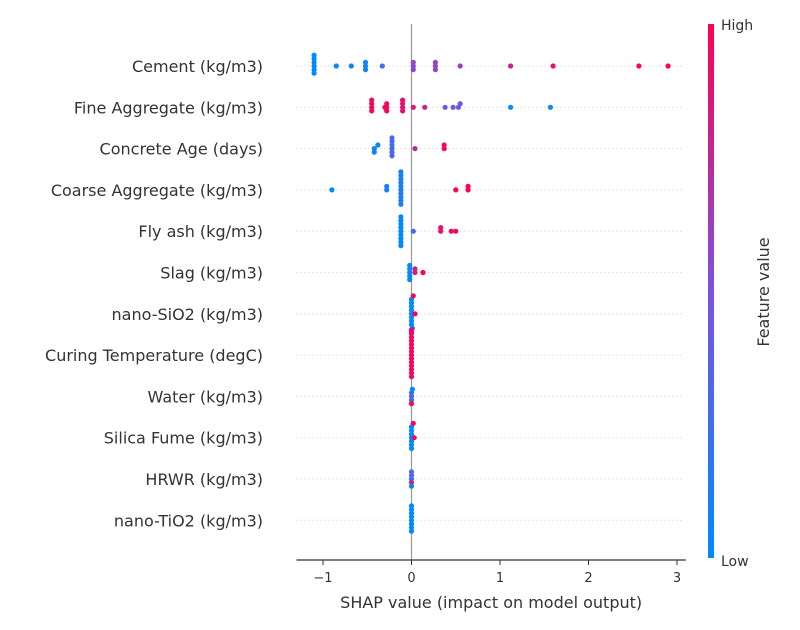  Describe the element at coordinates (204, 479) in the screenshot. I see `feature-label: HRWR (kg/m3)` at that location.